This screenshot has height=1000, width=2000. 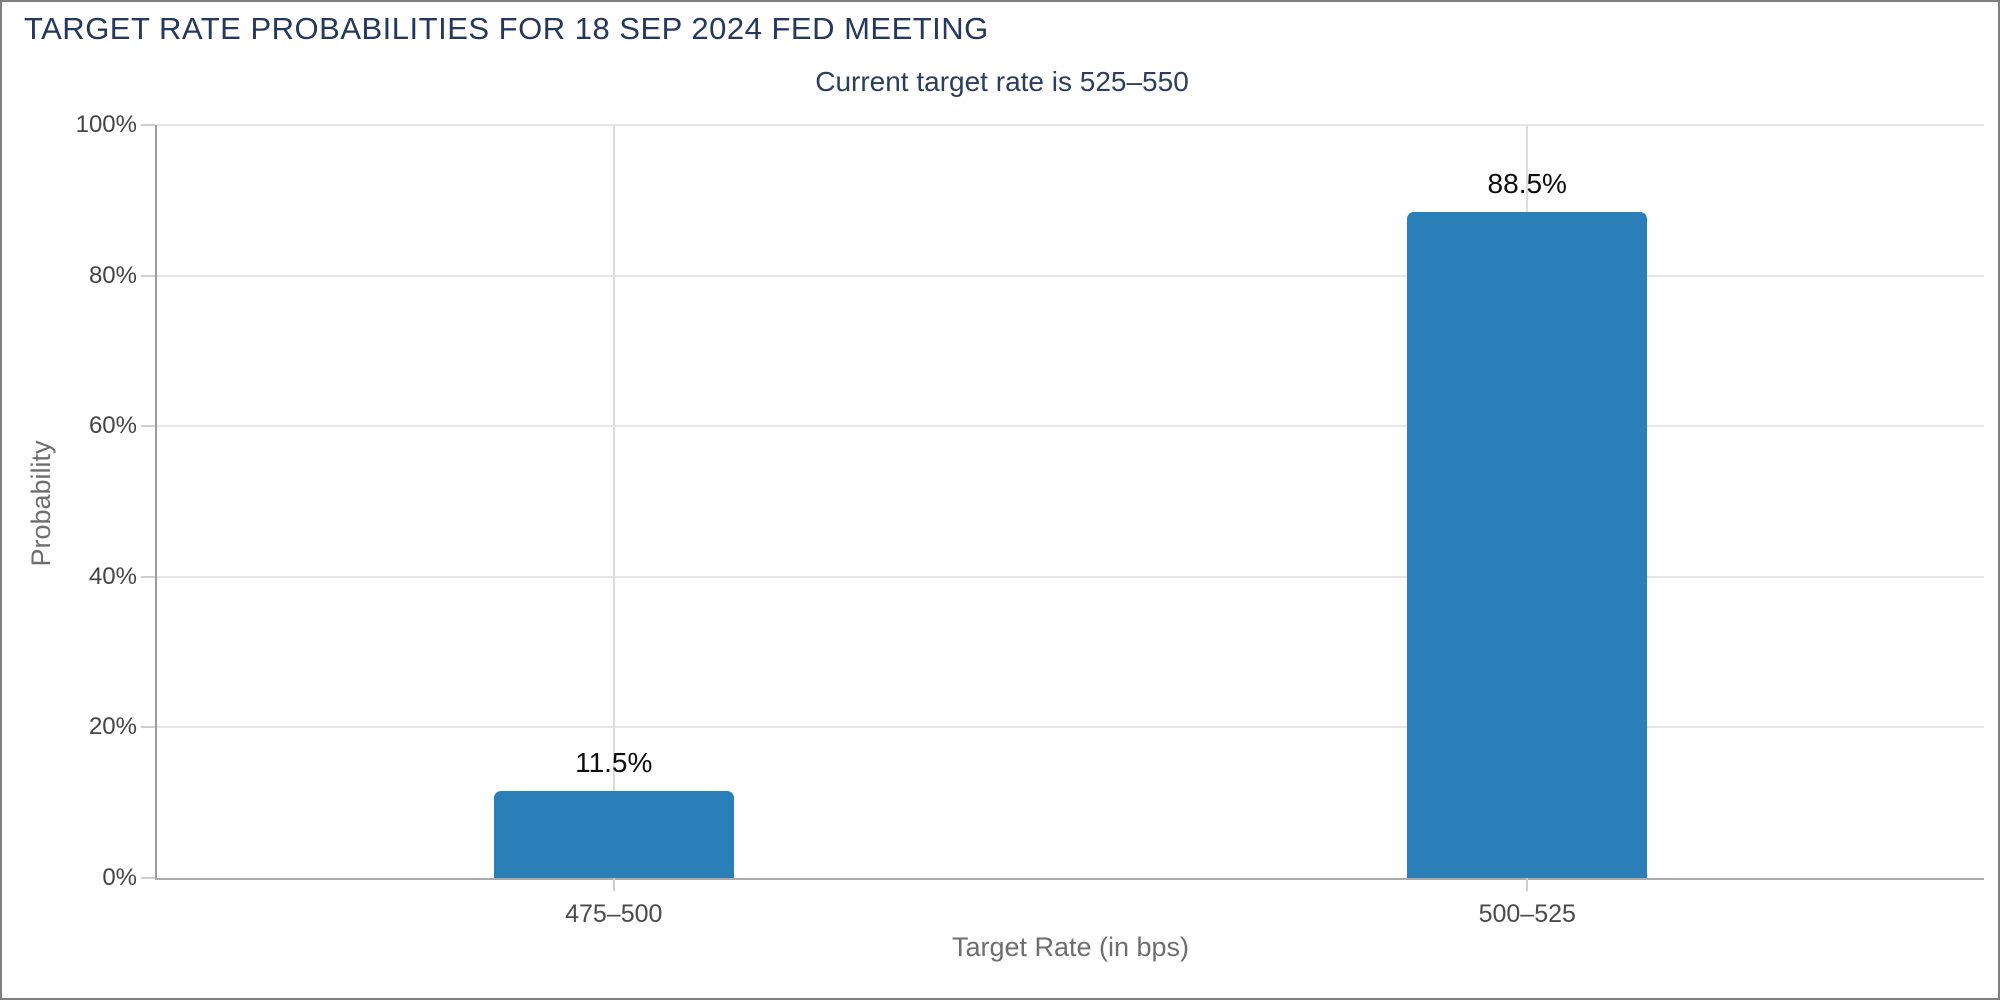 What do you see at coordinates (1069, 879) in the screenshot?
I see `x-axis-line` at bounding box center [1069, 879].